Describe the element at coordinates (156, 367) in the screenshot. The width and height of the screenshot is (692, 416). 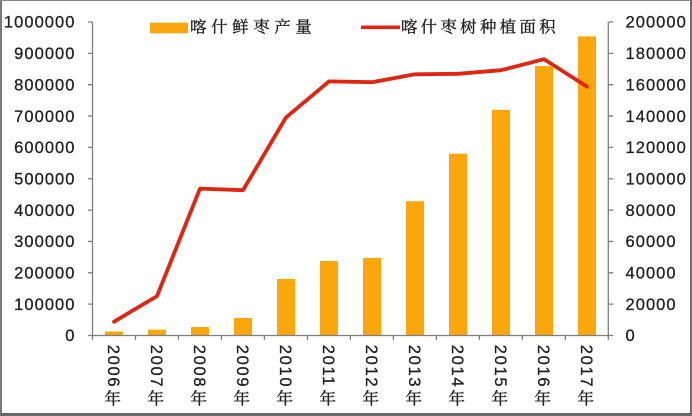
I see `svg-text: 2007` at that location.